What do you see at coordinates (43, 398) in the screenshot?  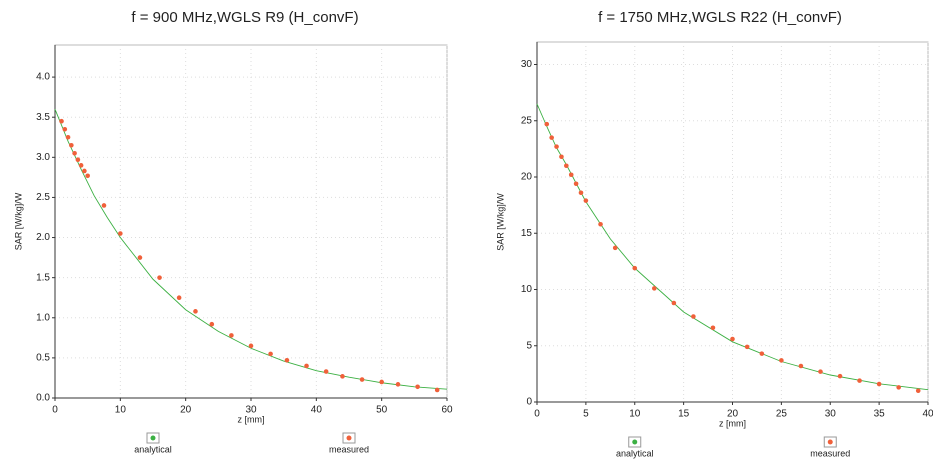 I see `y-tick-label: 0.0` at bounding box center [43, 398].